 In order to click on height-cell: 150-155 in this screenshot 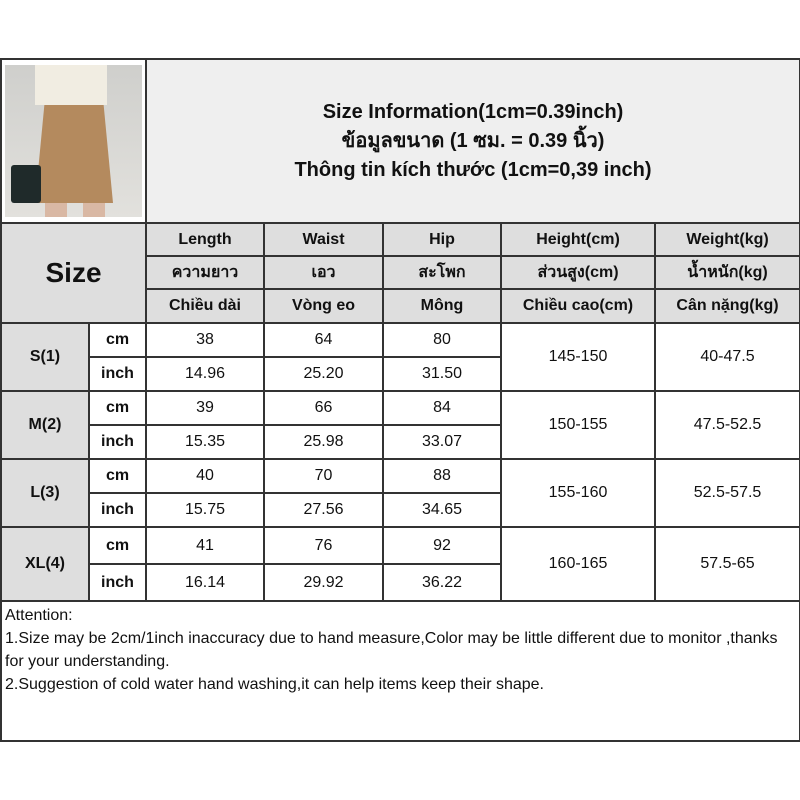, I will do `click(578, 425)`.